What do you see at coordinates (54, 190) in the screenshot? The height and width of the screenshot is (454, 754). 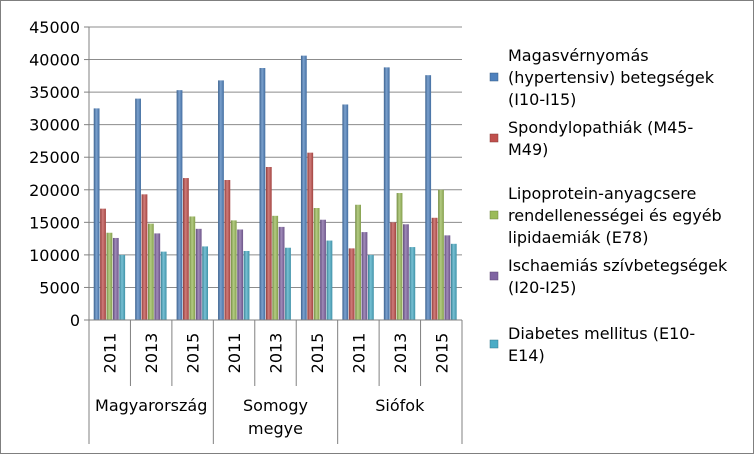 I see `y-tick-label: 20000` at bounding box center [54, 190].